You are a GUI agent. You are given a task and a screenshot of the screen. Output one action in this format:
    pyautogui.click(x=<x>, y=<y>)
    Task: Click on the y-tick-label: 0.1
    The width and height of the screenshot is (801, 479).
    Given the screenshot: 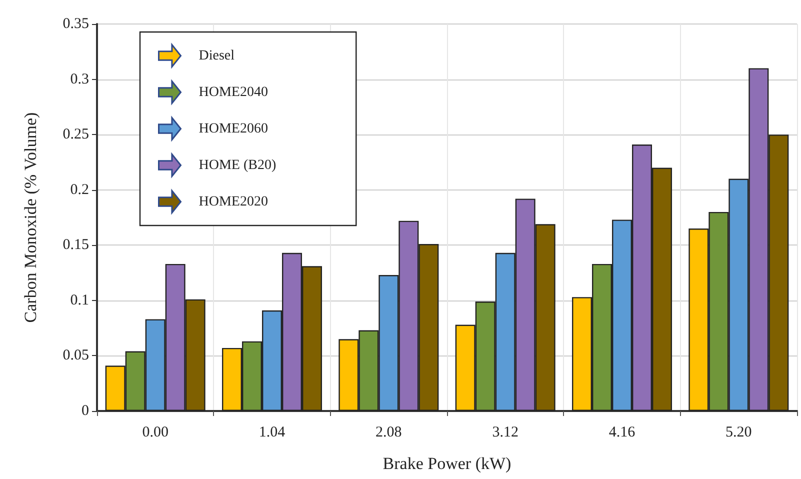 What is the action you would take?
    pyautogui.click(x=79, y=300)
    